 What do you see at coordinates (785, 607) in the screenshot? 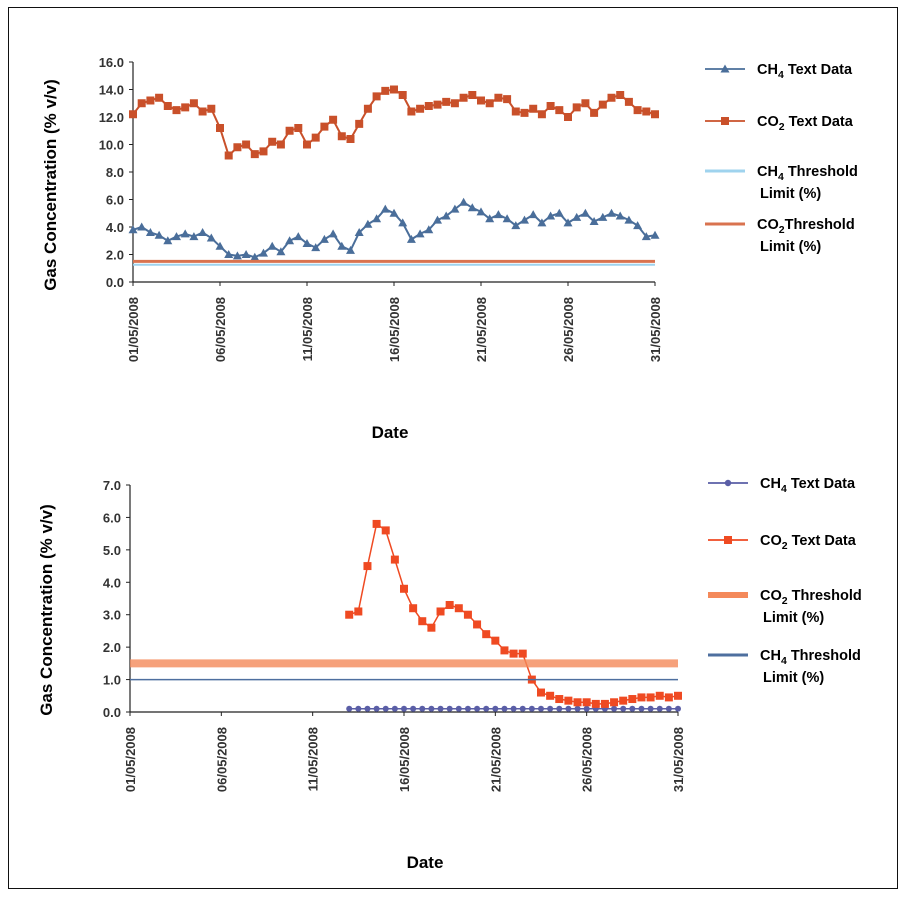
I see `legend-item-bottom-3: CO2 Threshold Limit (%)` at bounding box center [785, 607].